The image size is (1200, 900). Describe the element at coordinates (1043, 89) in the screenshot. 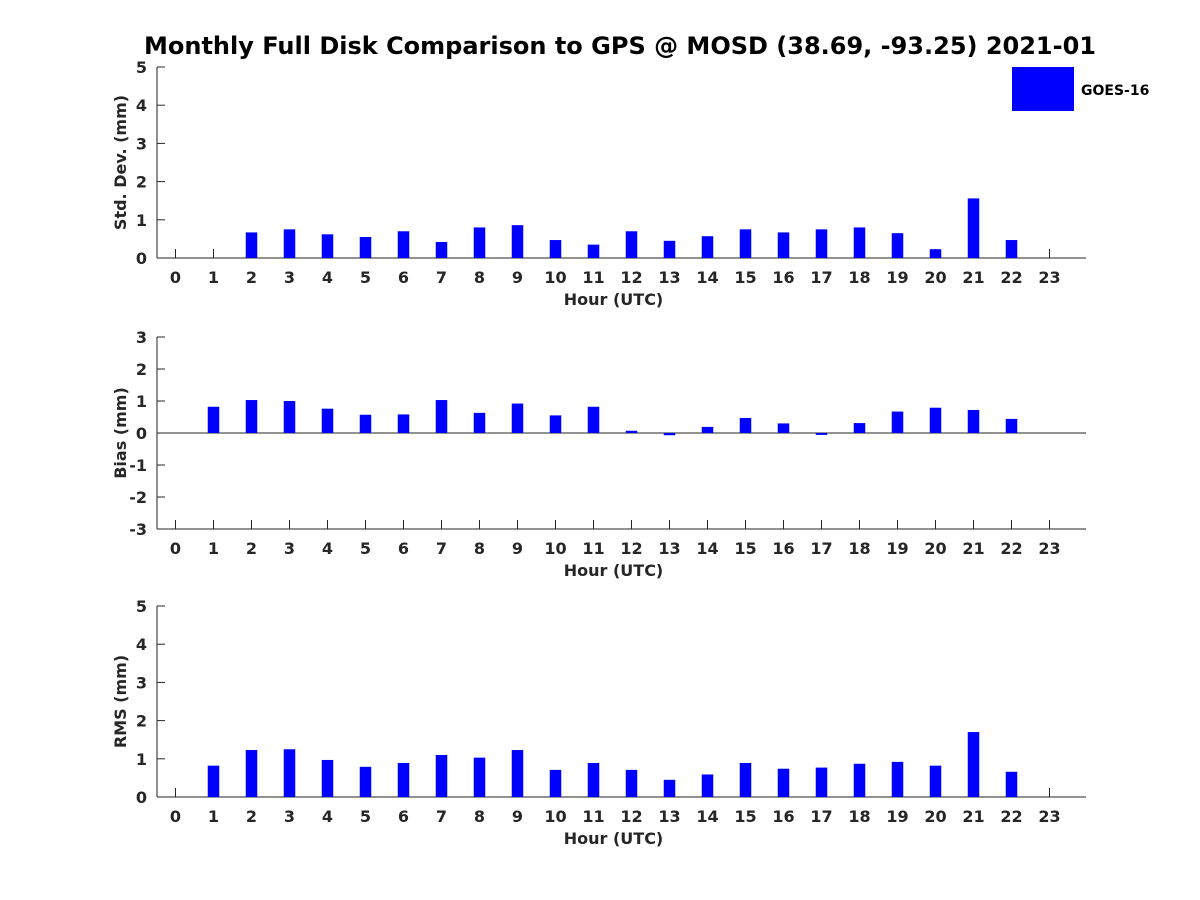

I see `legend-swatch` at that location.